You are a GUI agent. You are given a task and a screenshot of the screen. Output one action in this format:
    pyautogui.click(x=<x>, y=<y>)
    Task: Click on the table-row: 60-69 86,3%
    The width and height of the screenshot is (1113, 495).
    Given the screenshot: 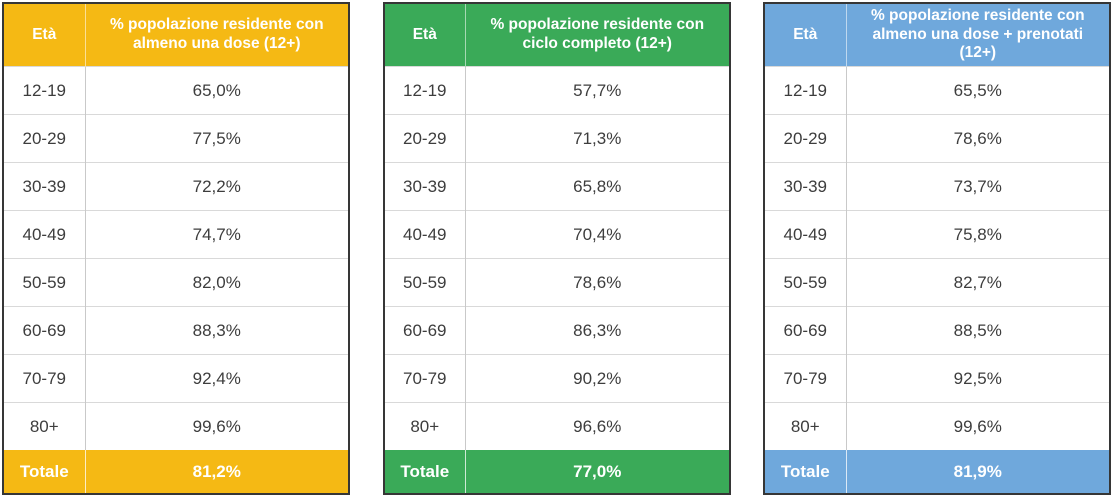 What is the action you would take?
    pyautogui.click(x=556, y=330)
    